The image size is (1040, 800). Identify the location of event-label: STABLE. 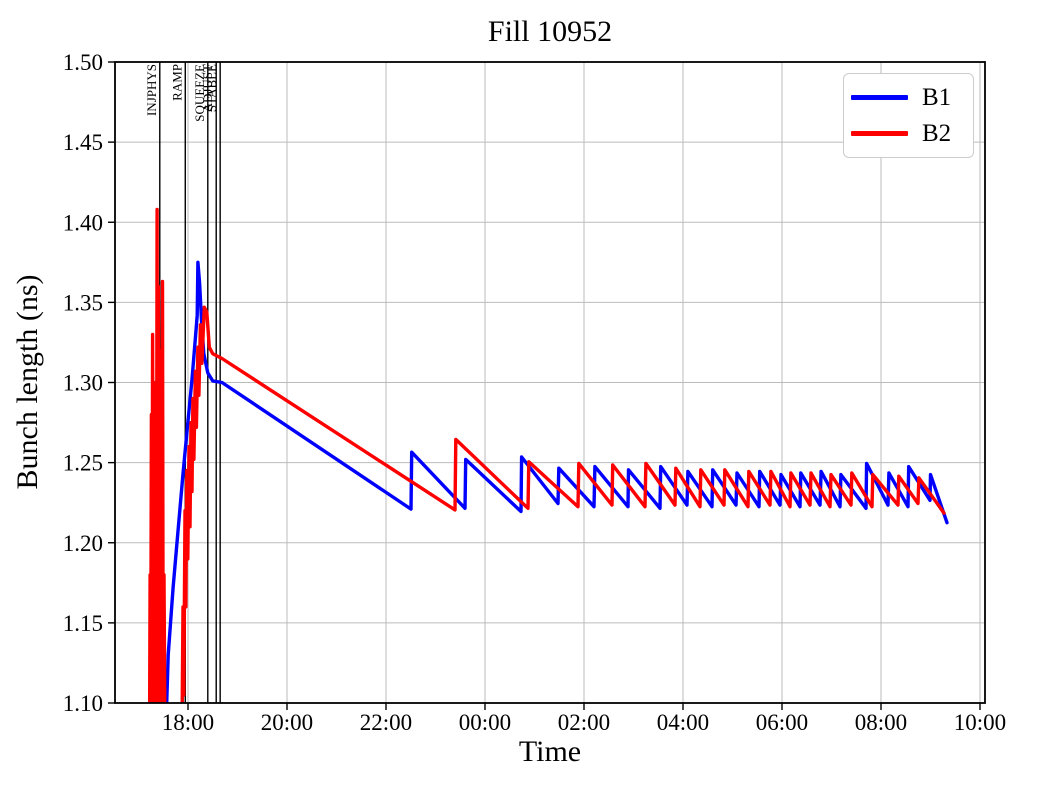
(211, 88).